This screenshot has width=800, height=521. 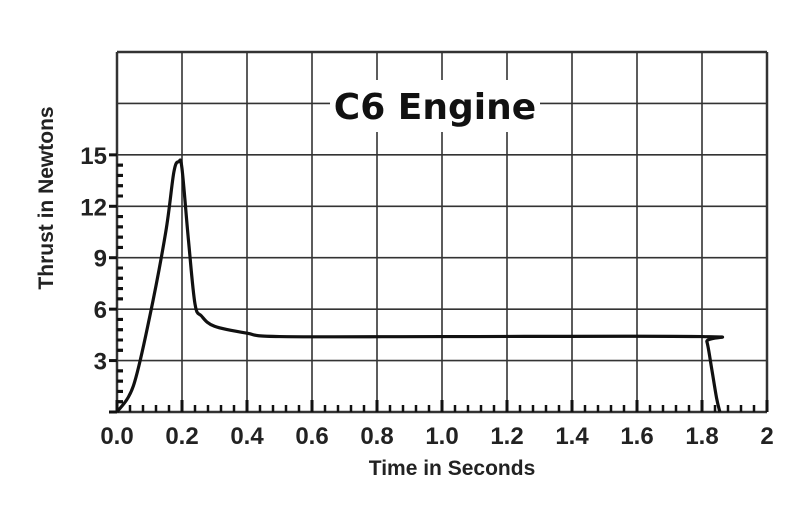 I want to click on y-axis-label: Thrust in Newtons, so click(x=46, y=197).